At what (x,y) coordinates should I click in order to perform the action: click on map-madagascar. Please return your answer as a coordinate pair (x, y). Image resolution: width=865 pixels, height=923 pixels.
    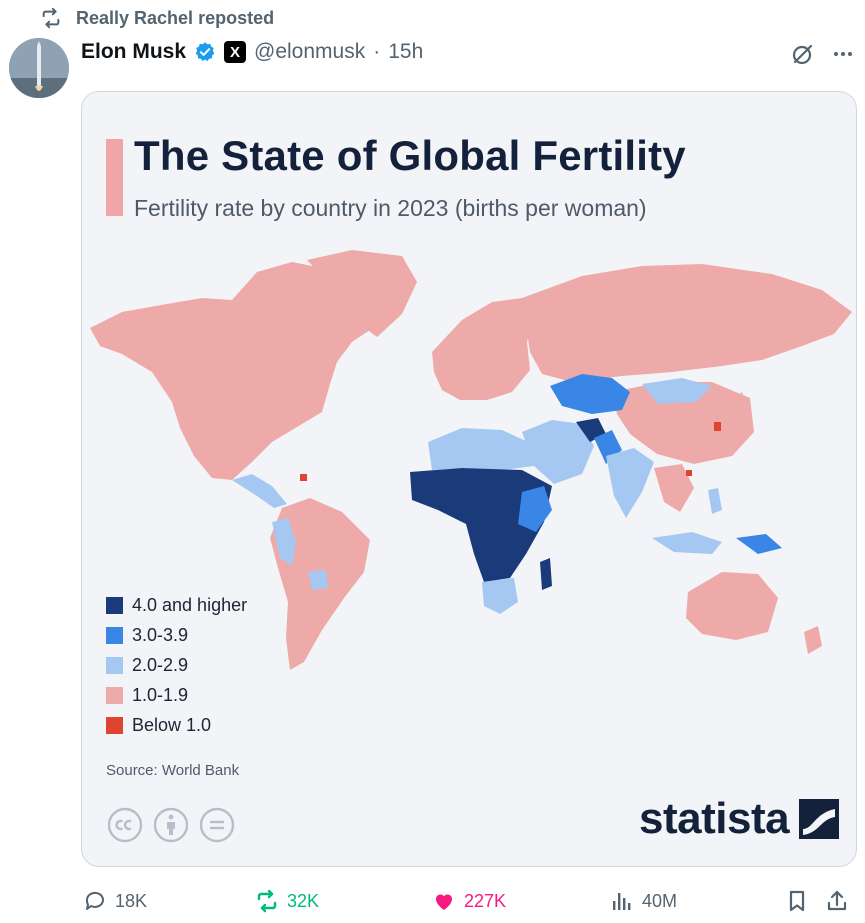
    Looking at the image, I should click on (546, 574).